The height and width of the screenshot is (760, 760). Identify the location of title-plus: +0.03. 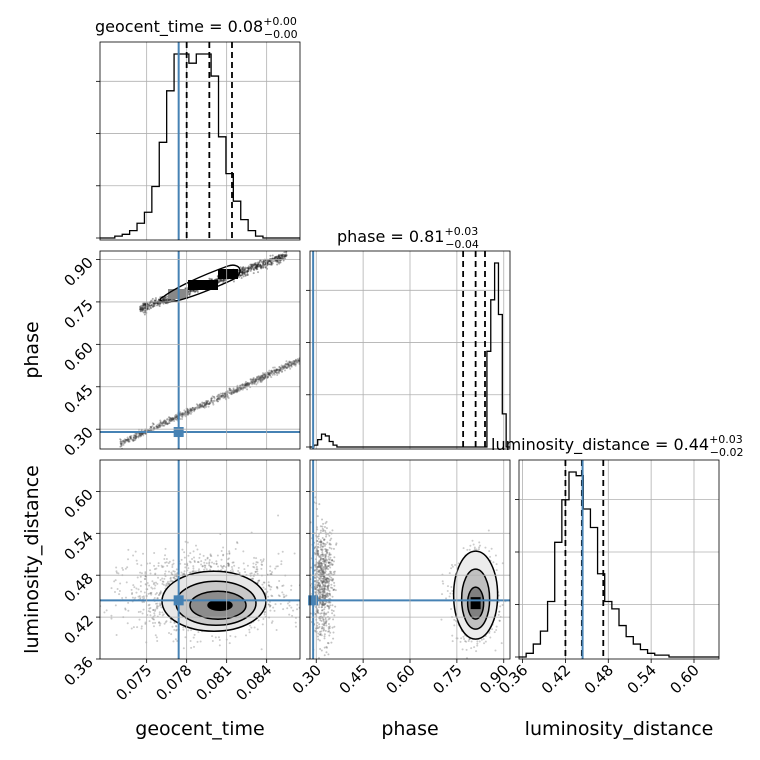
(726, 439).